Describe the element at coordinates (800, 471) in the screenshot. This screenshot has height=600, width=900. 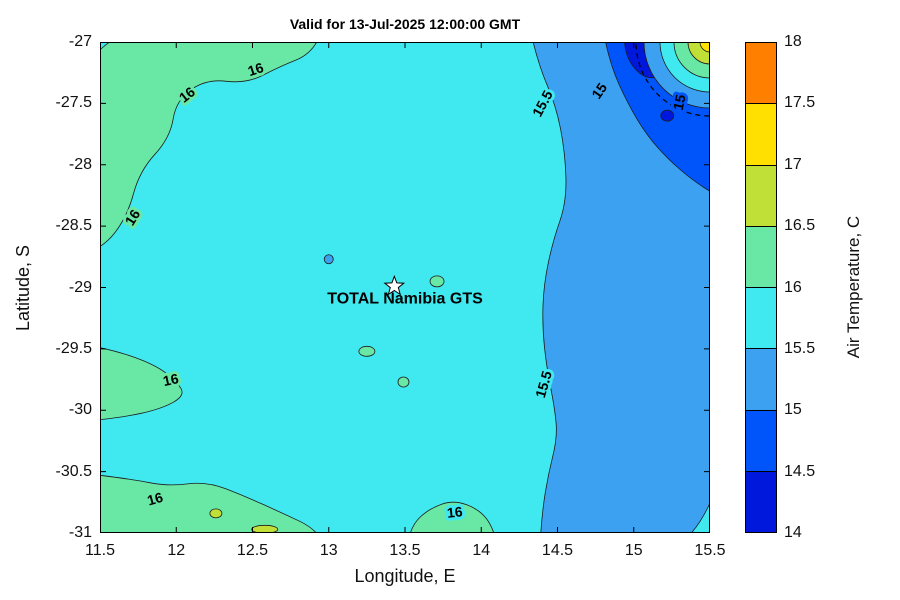
I see `colorbar-tick-label: 14.5` at that location.